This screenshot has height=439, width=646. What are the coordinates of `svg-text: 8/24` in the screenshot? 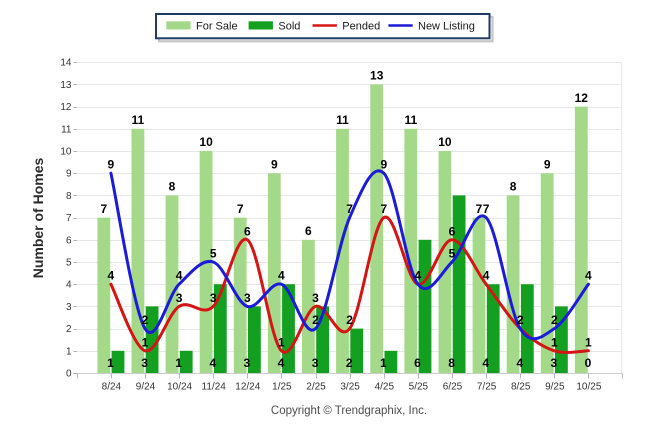 It's located at (112, 387).